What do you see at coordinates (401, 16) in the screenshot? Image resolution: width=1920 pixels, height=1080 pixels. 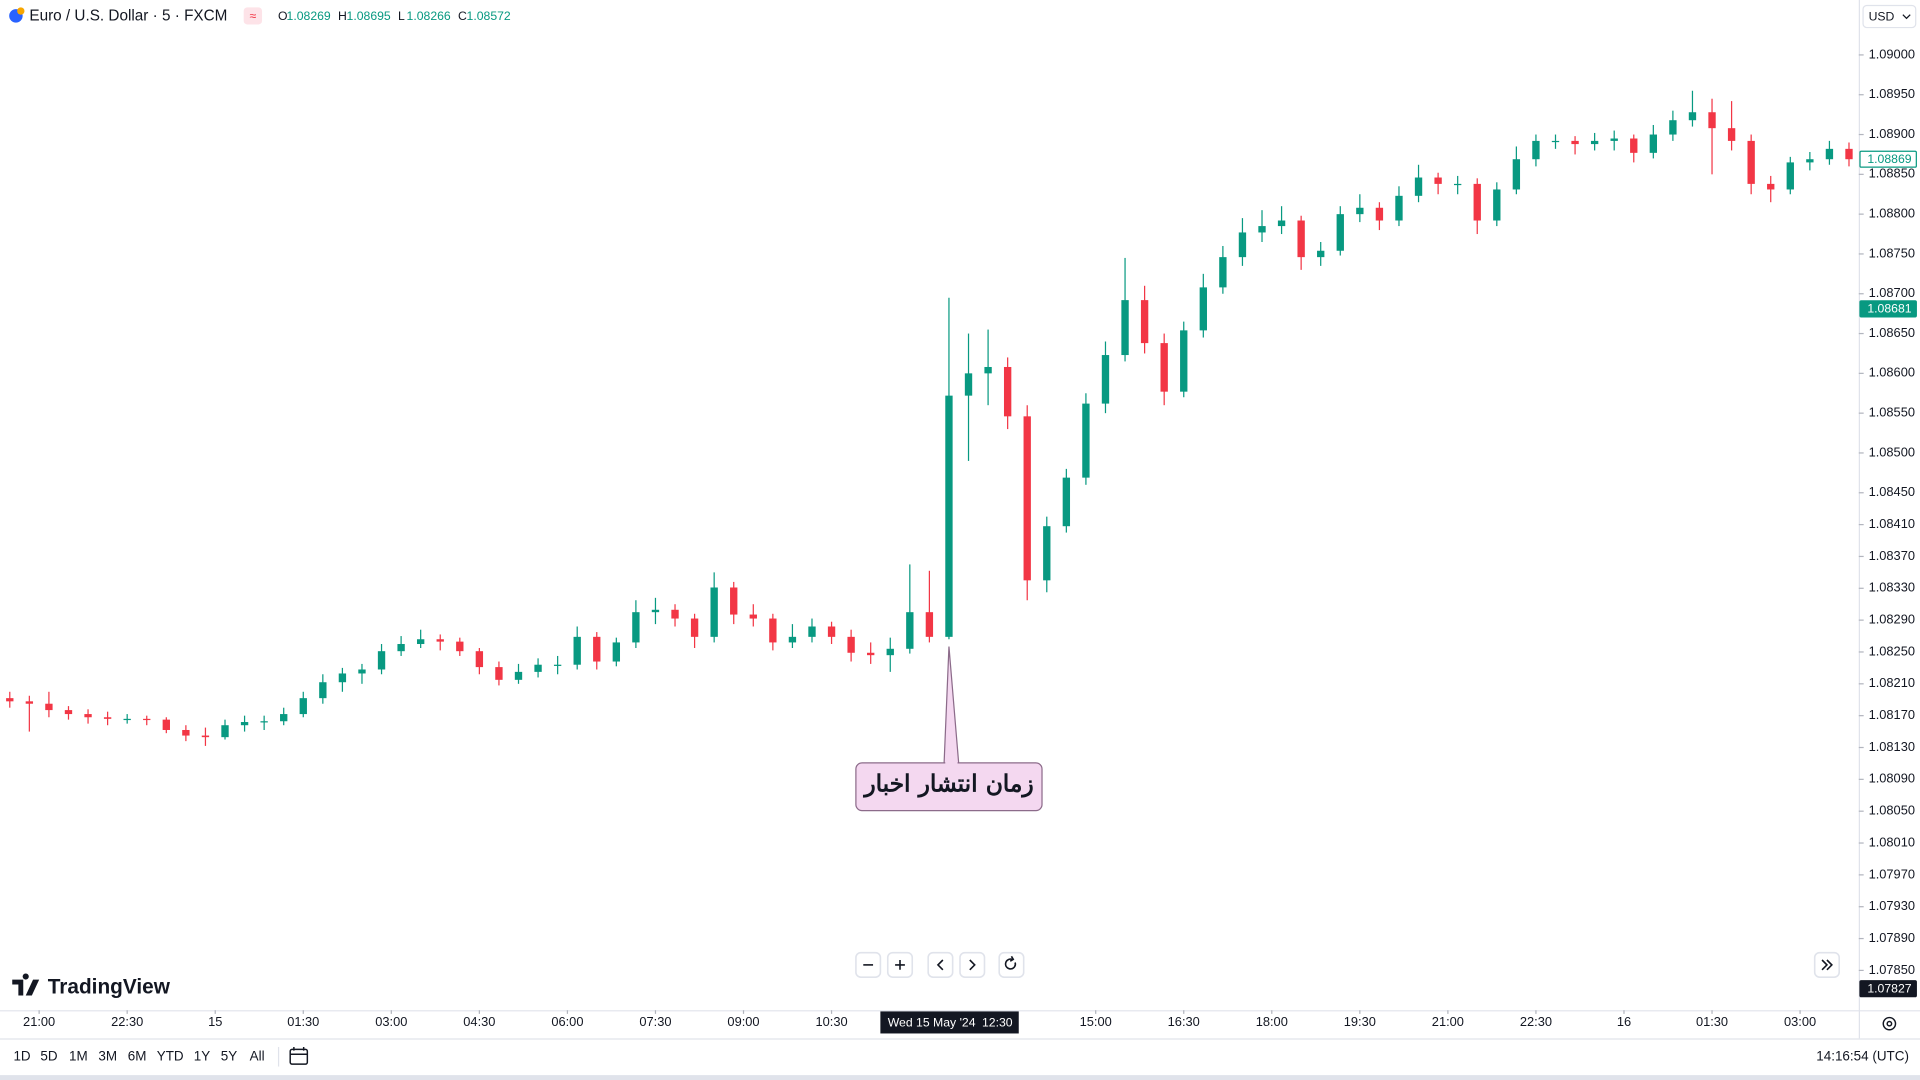 I see `legend-key: L` at bounding box center [401, 16].